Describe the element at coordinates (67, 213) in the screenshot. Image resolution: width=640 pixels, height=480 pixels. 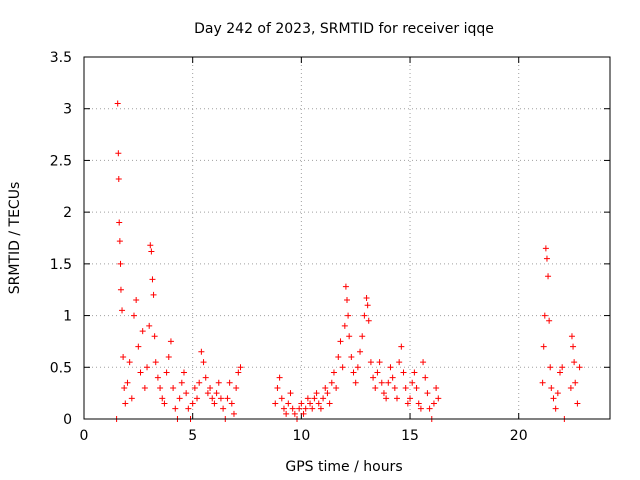
I see `y-tick-label: 2` at that location.